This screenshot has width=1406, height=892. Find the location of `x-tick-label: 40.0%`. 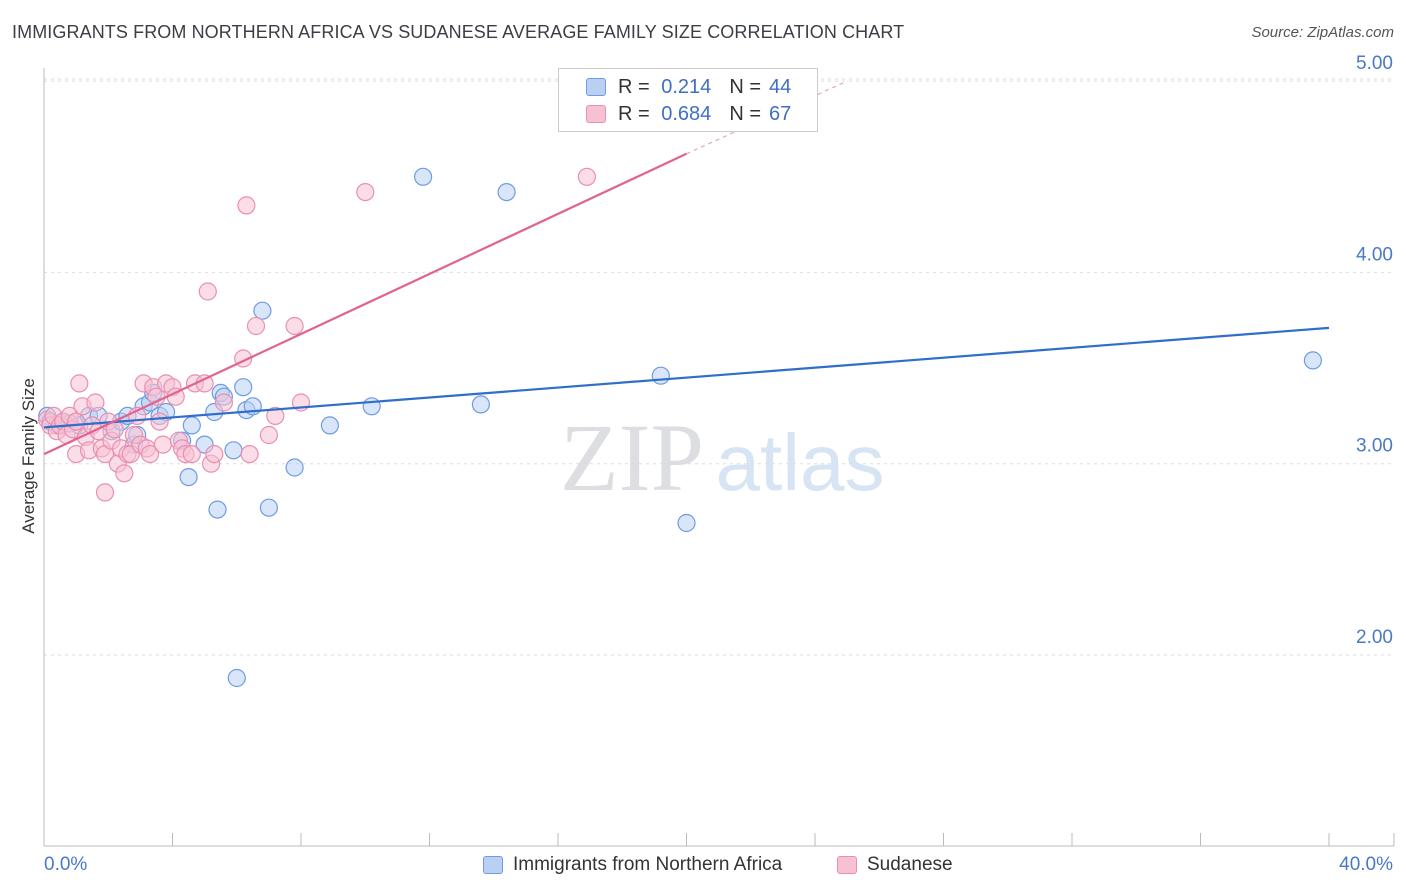

x-tick-label: 40.0% is located at coordinates (1366, 864).